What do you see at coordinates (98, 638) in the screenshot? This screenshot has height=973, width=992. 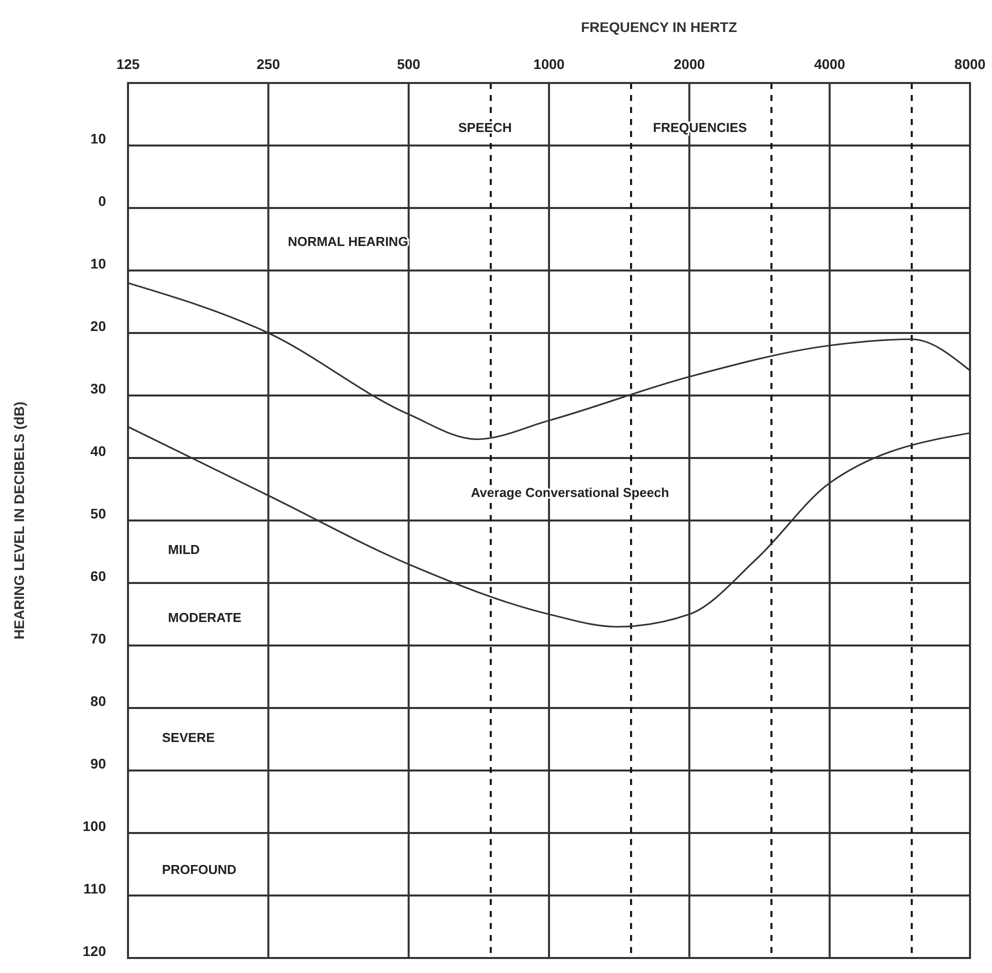 I see `y-tick-label: 70` at bounding box center [98, 638].